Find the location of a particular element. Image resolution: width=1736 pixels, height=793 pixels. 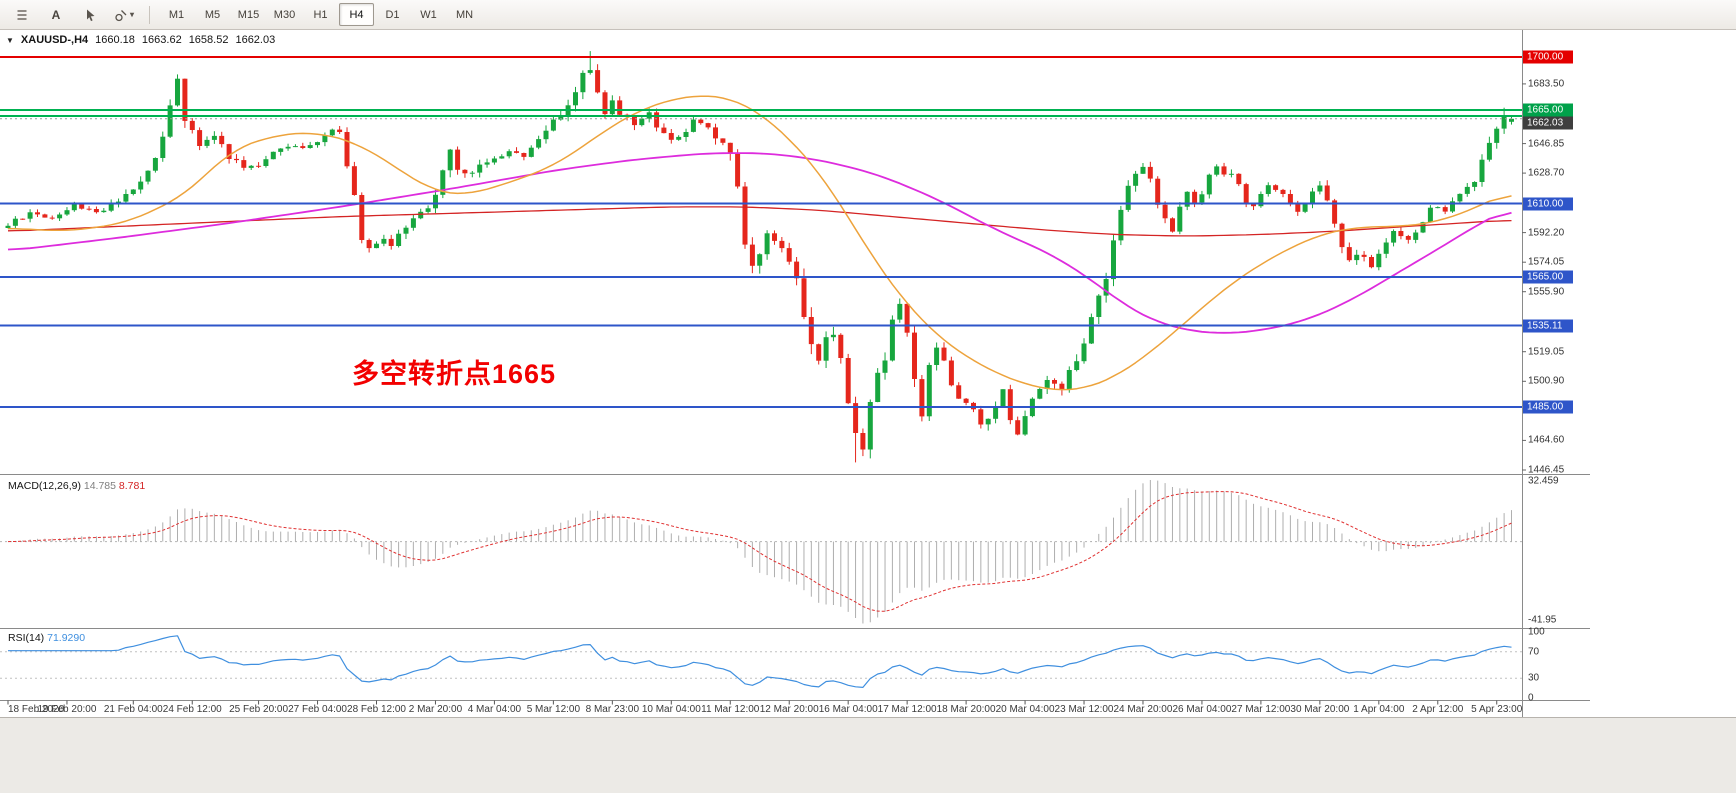

rsi-scale-label: 70 is located at coordinates (1534, 652).